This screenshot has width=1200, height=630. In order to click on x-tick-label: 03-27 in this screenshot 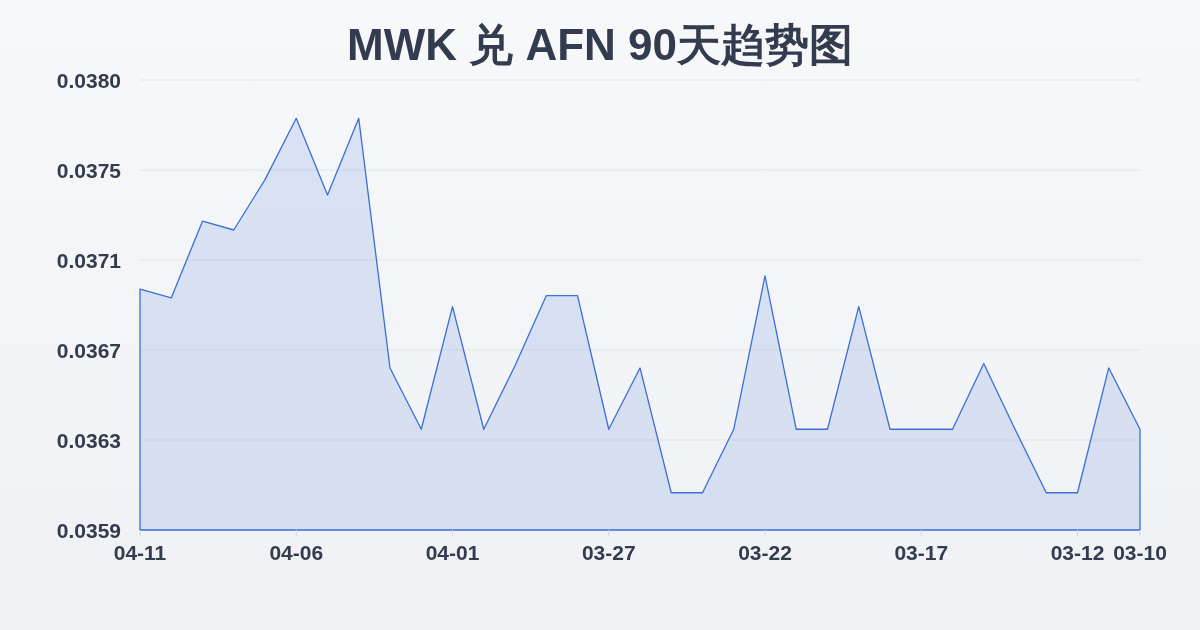, I will do `click(608, 552)`.